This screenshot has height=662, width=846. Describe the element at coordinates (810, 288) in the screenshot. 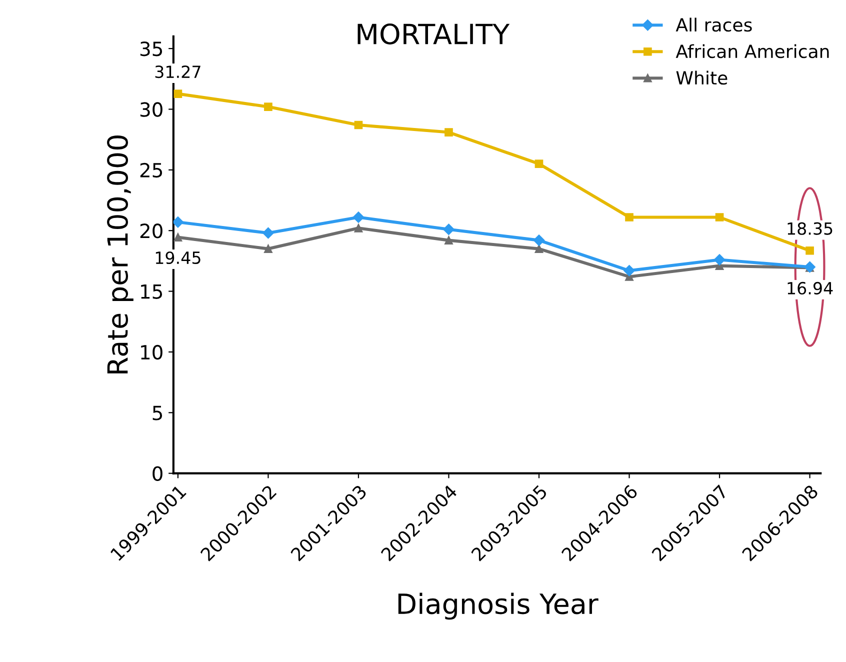

I see `data-label: 16.94` at that location.